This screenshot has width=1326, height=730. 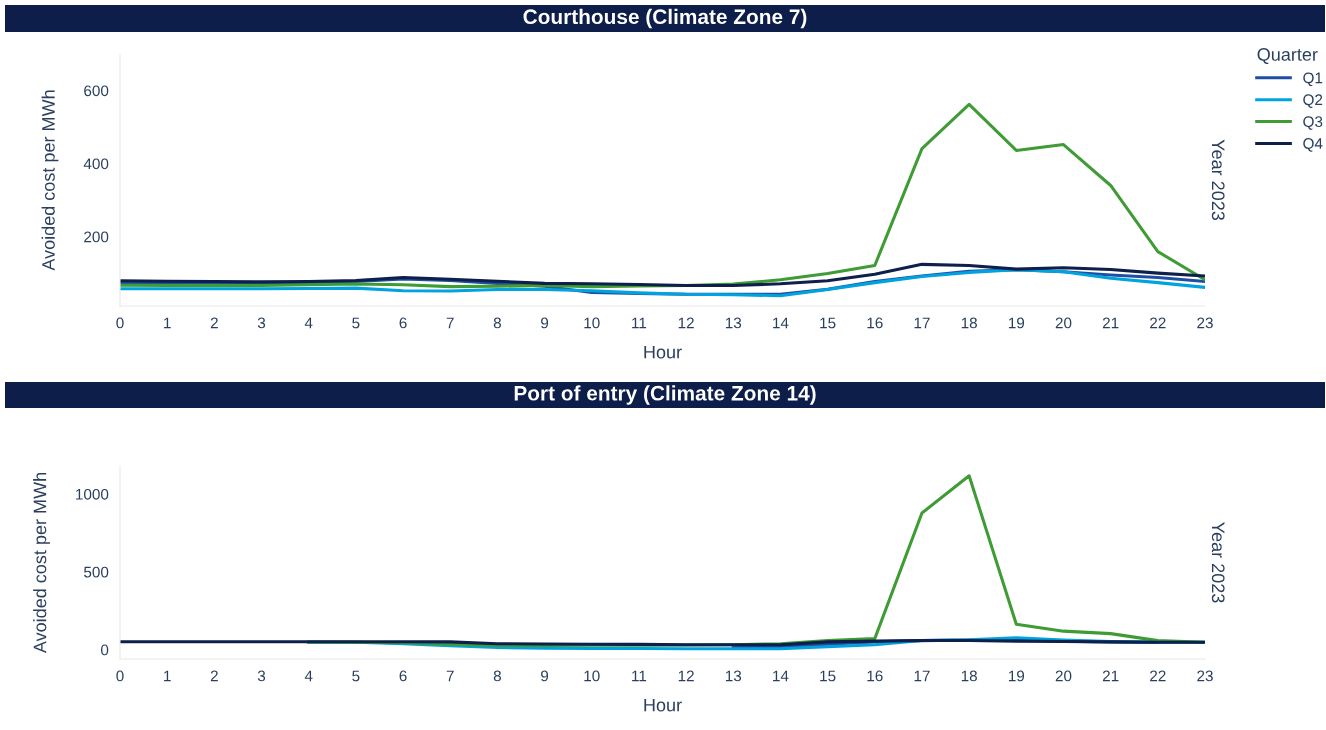 What do you see at coordinates (96, 164) in the screenshot?
I see `y-tick-label: 400` at bounding box center [96, 164].